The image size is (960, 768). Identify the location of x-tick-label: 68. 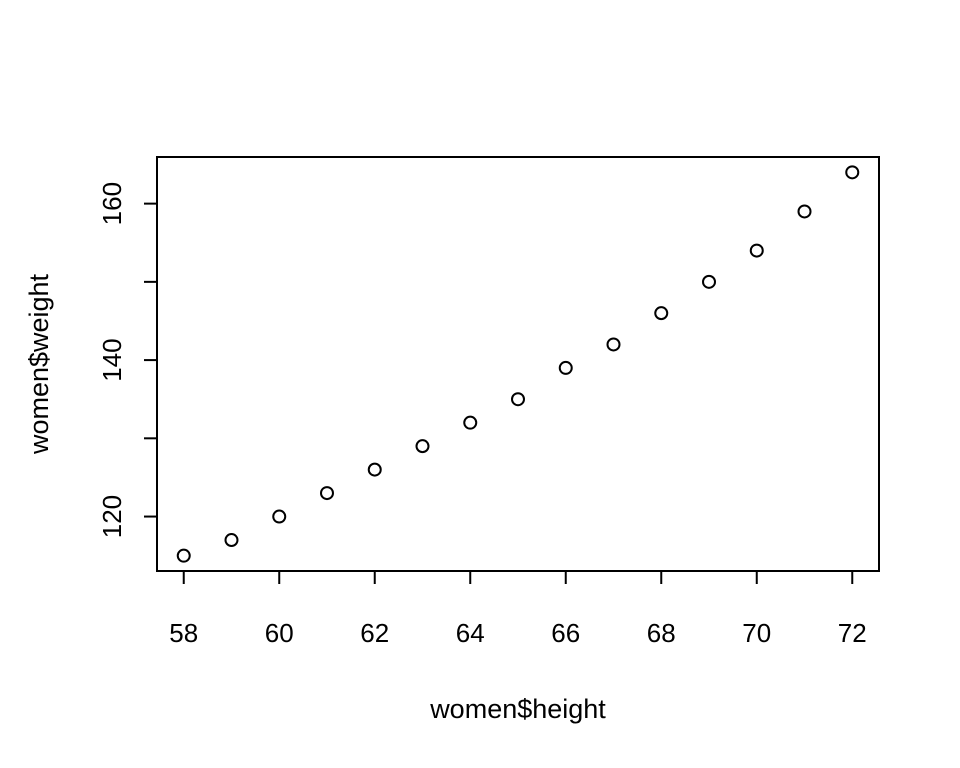
(661, 633).